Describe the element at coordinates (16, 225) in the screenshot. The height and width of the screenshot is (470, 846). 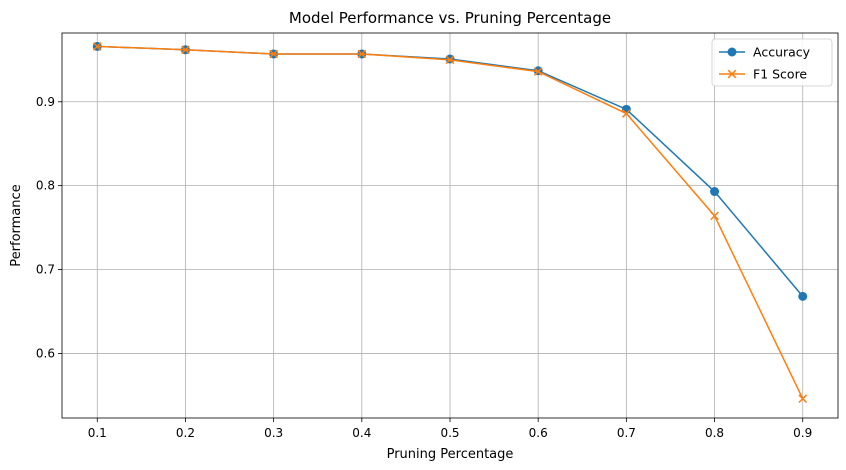
I see `y-axis-label: Performance` at that location.